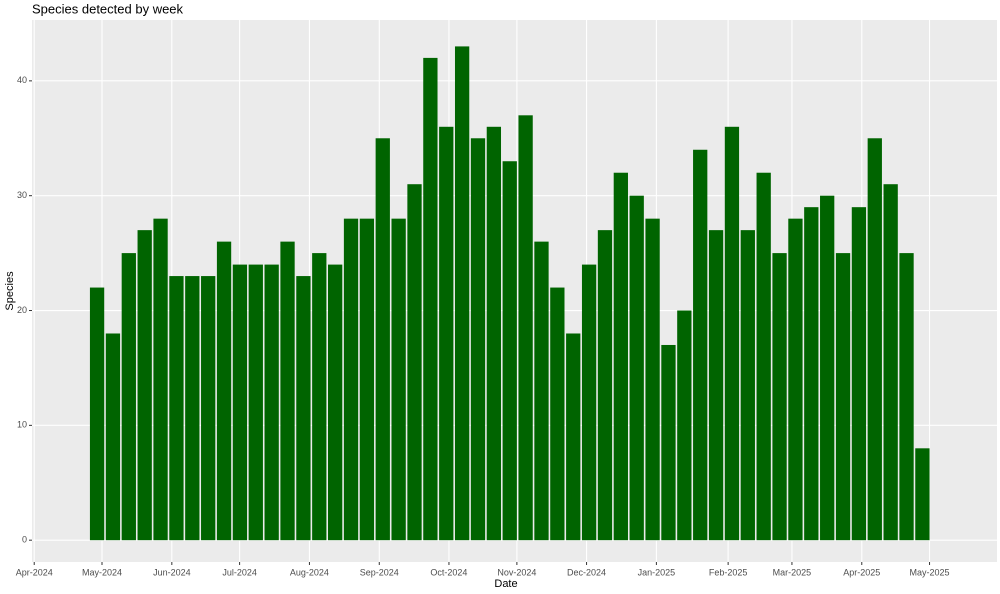 The image size is (1000, 594). Describe the element at coordinates (657, 572) in the screenshot. I see `x-tick-label: Jan-2025` at that location.